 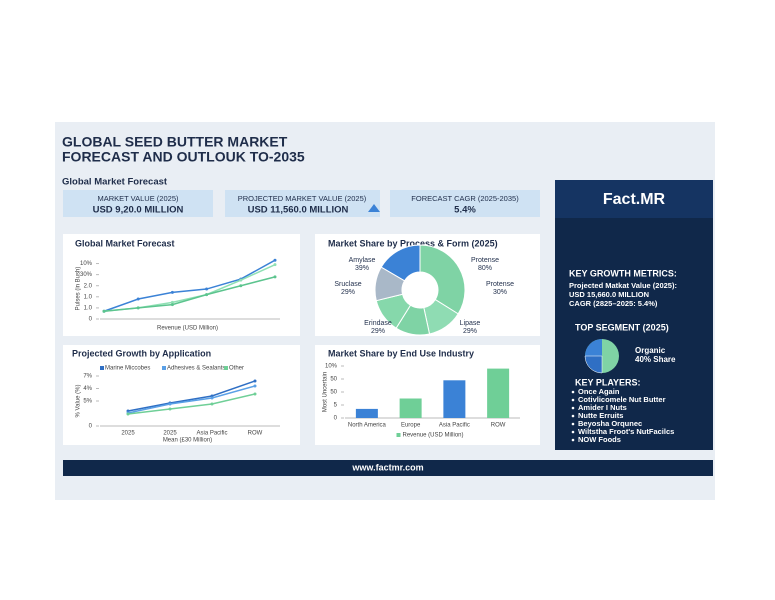 I want to click on segment-name: Organic, so click(x=650, y=350).